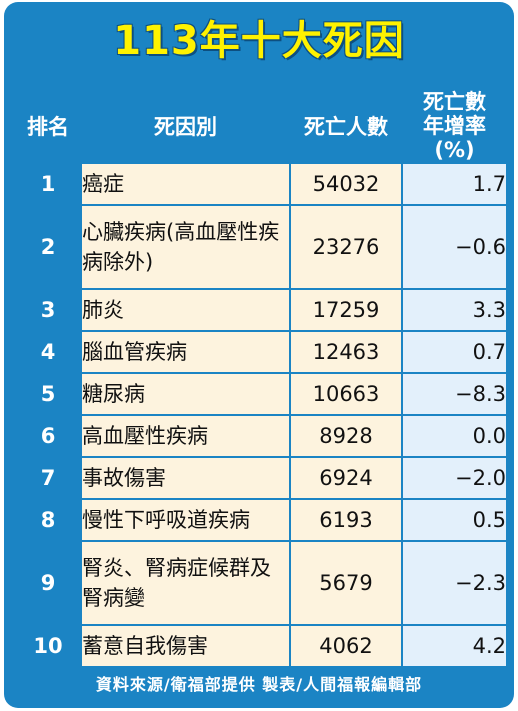 The height and width of the screenshot is (711, 518). I want to click on cause-cell: 蓄意自我傷害, so click(185, 646).